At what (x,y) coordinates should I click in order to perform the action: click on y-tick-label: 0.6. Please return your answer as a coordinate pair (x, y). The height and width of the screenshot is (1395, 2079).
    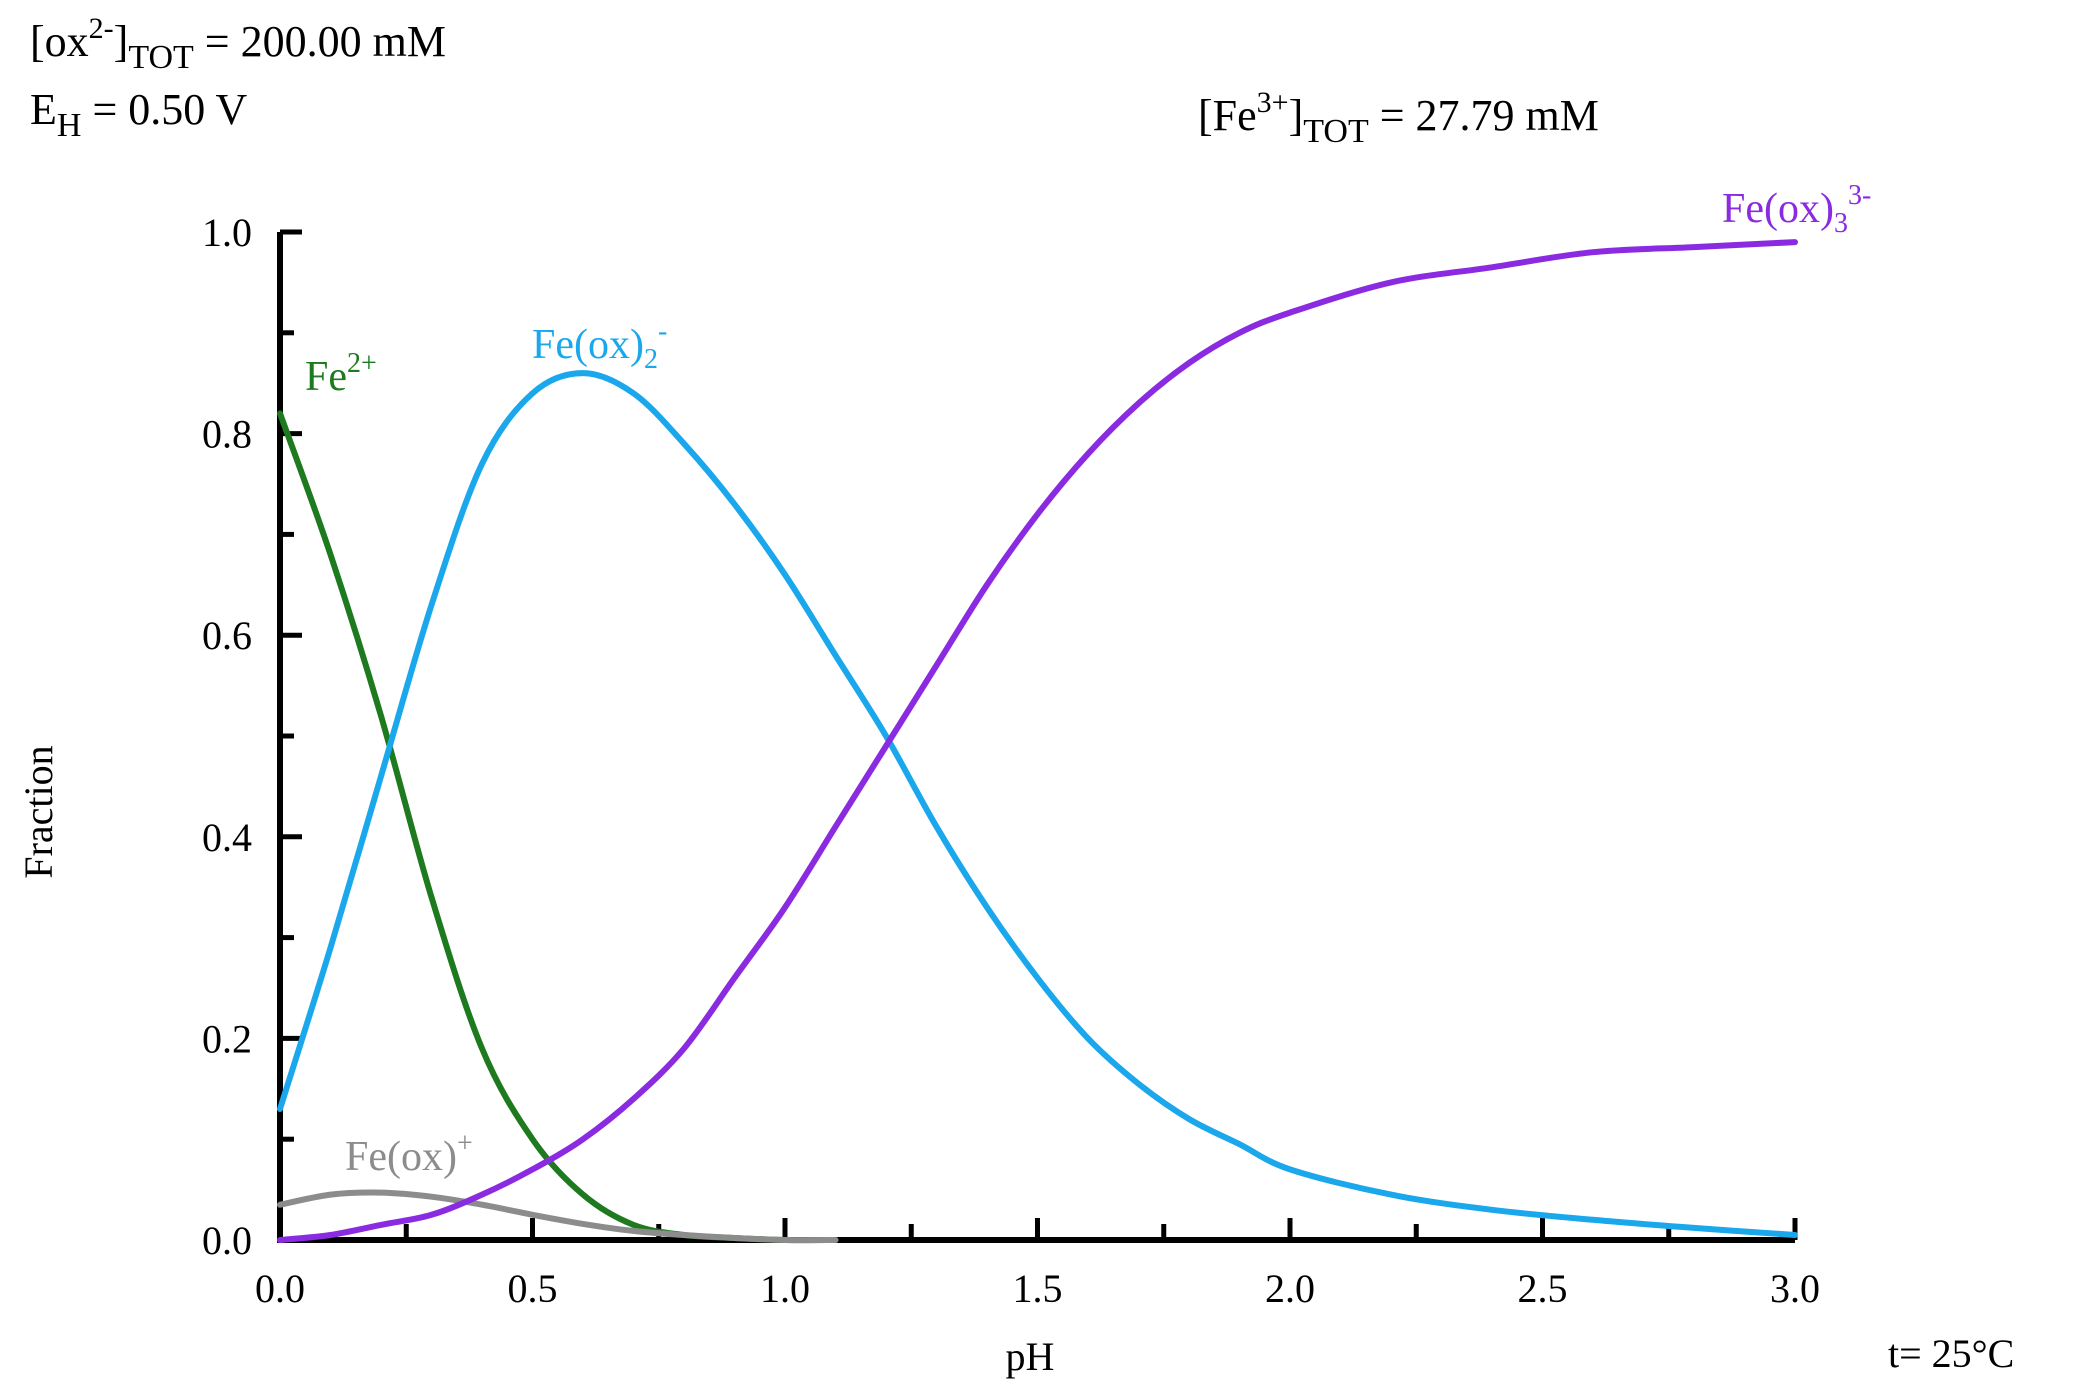
    Looking at the image, I should click on (227, 635).